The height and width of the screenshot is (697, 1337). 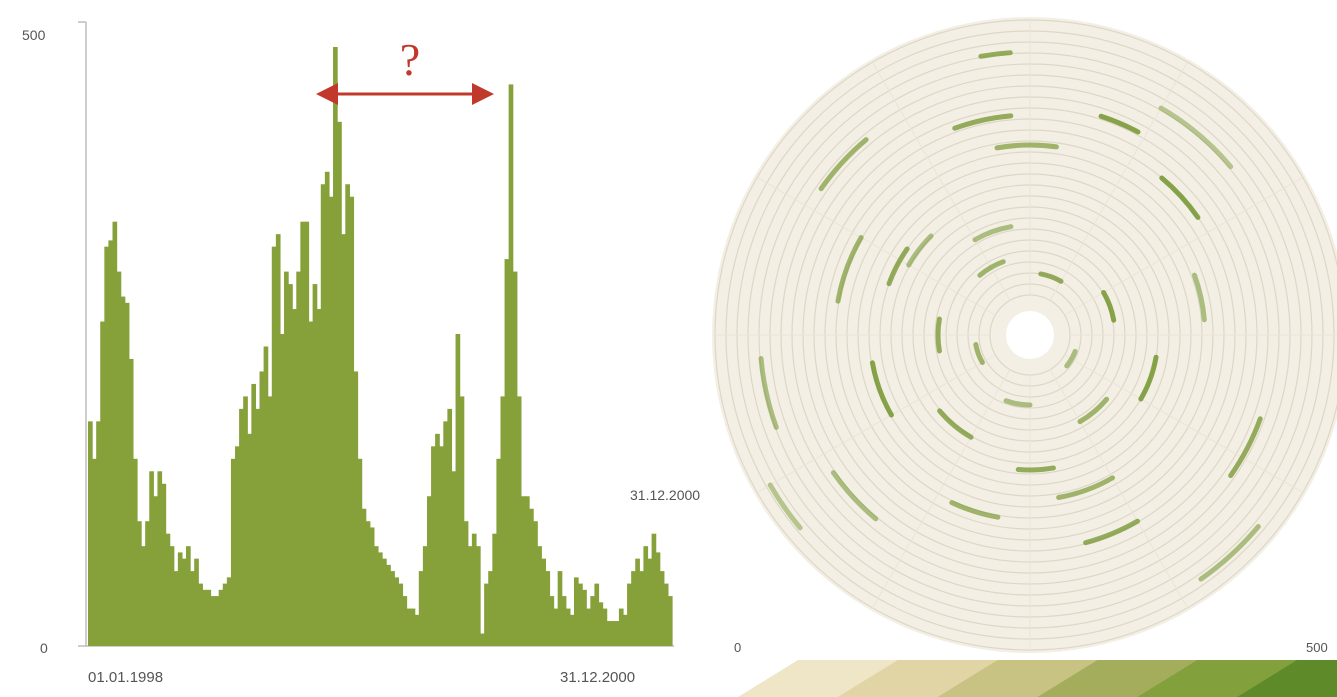 I want to click on color-scale-legend, so click(x=1037, y=678).